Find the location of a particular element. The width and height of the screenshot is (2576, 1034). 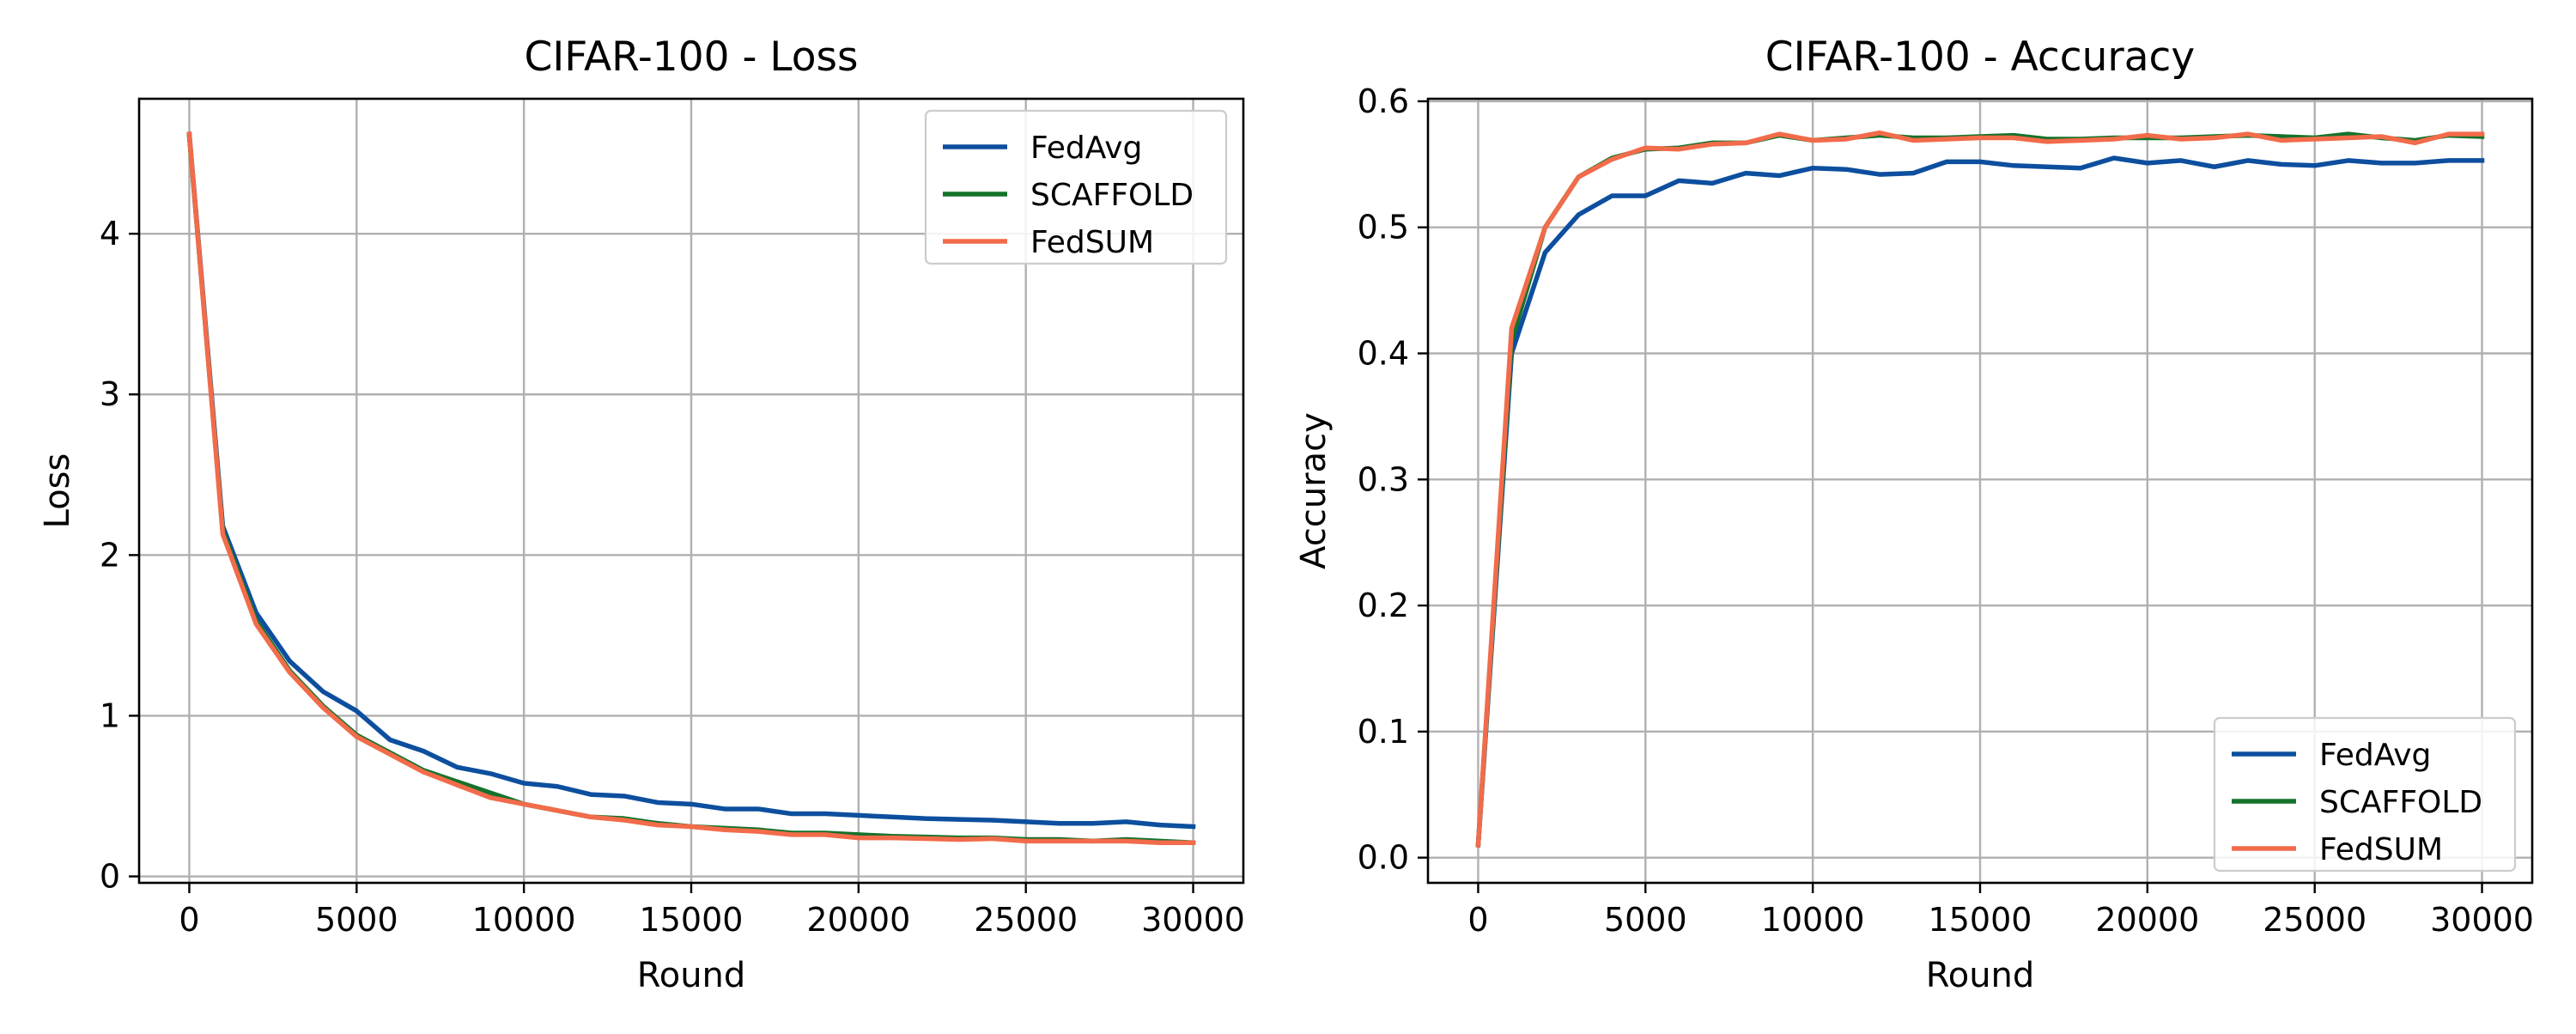

accuracy-x-axis-label: Round is located at coordinates (1981, 975).